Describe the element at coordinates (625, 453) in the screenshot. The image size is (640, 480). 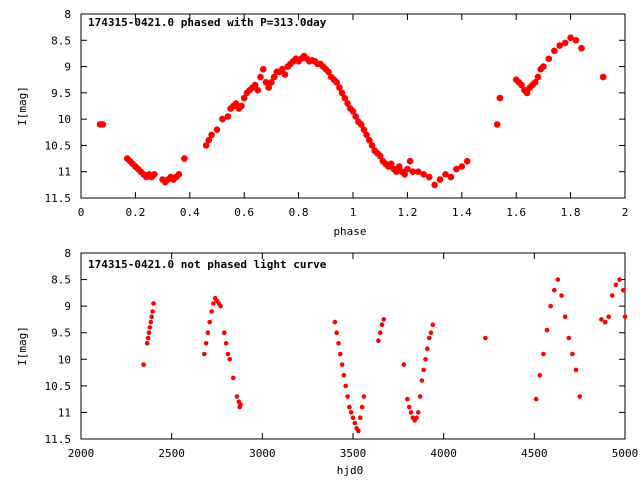
I see `unphased-x-tick-label: 5000` at that location.